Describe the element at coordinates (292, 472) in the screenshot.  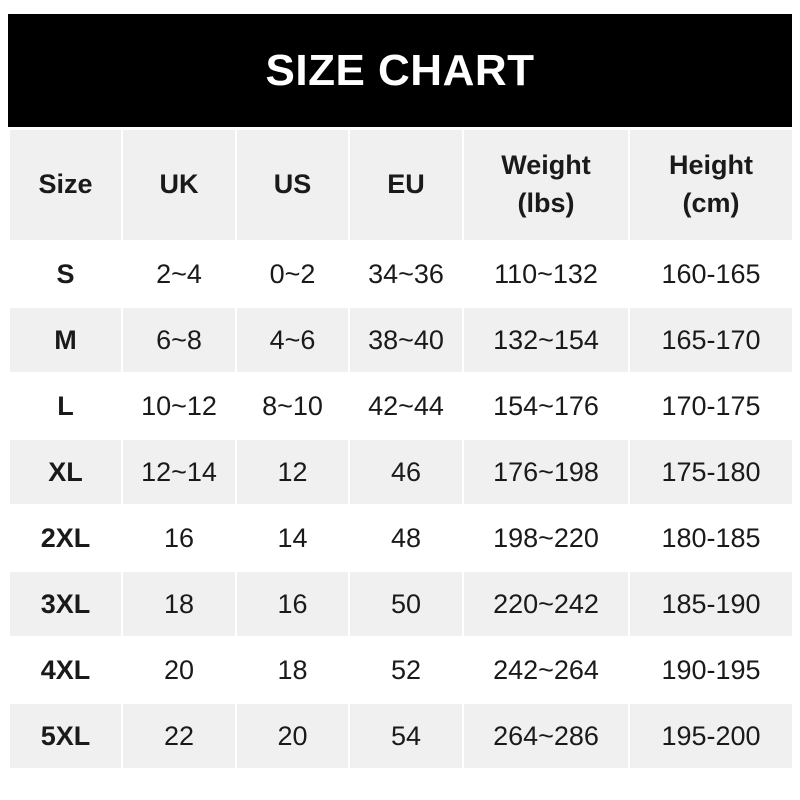
I see `cell-us: 12` at that location.